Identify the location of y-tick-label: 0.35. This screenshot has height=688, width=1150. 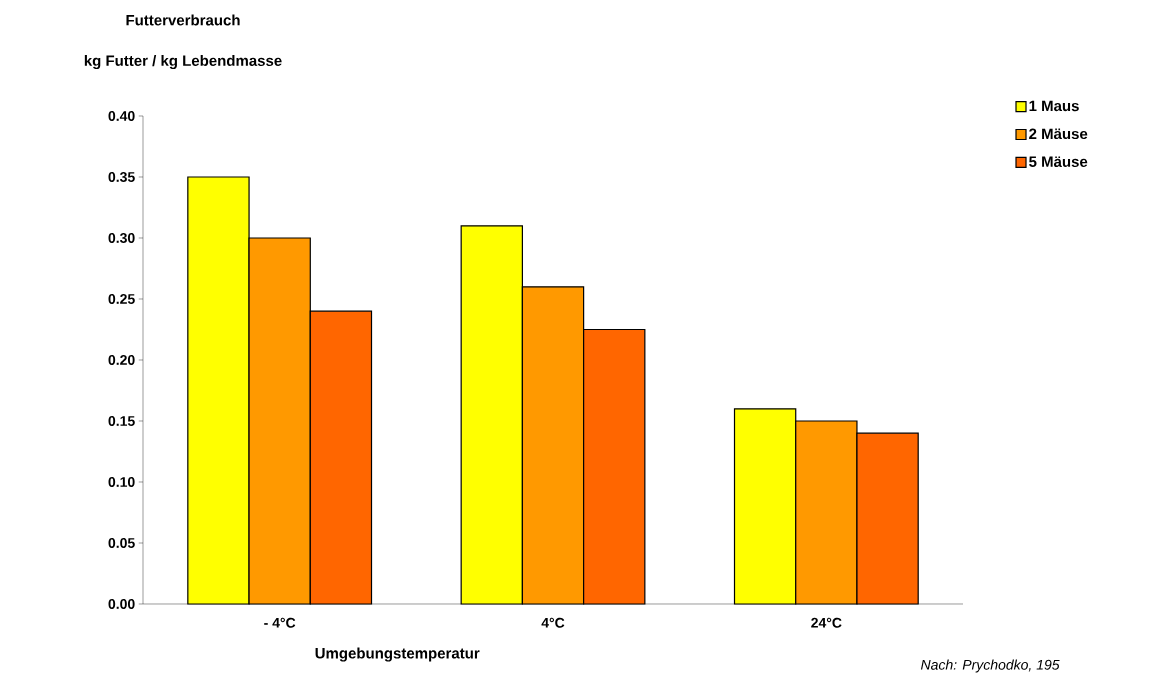
(121, 177).